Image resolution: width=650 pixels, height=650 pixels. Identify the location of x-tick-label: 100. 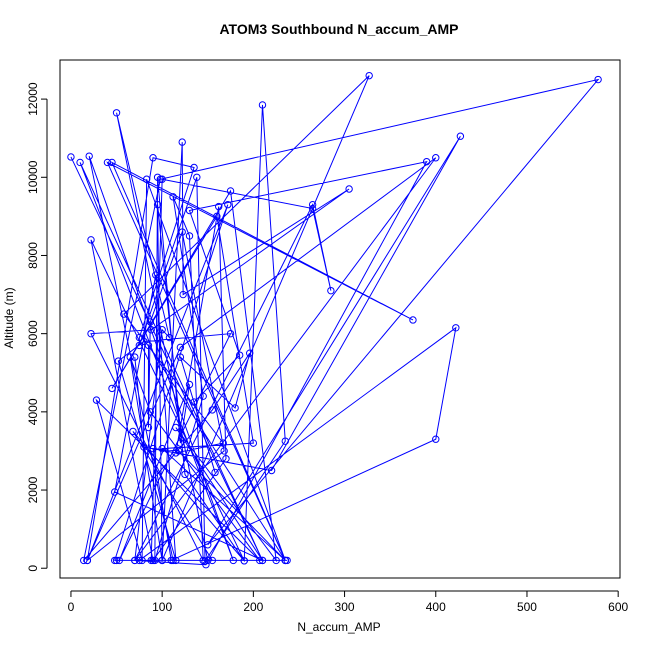
(162, 607).